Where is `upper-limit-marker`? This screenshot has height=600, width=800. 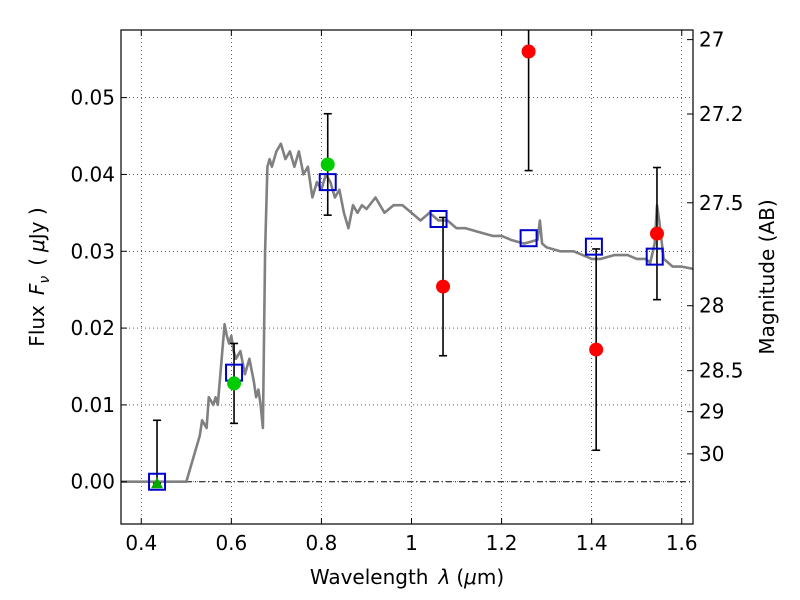 upper-limit-marker is located at coordinates (157, 483).